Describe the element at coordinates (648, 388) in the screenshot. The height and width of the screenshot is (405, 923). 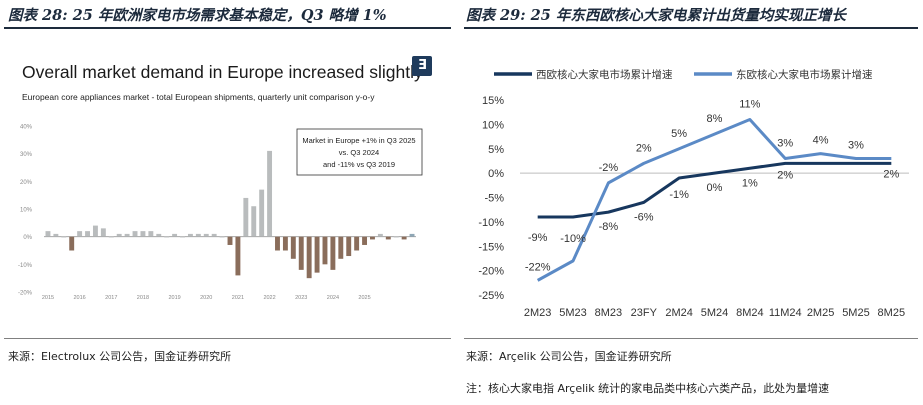
I see `right-note: 注：核心大家电指 Arçelik 统计的家电品类中核心六类产品，此处为量增速` at that location.